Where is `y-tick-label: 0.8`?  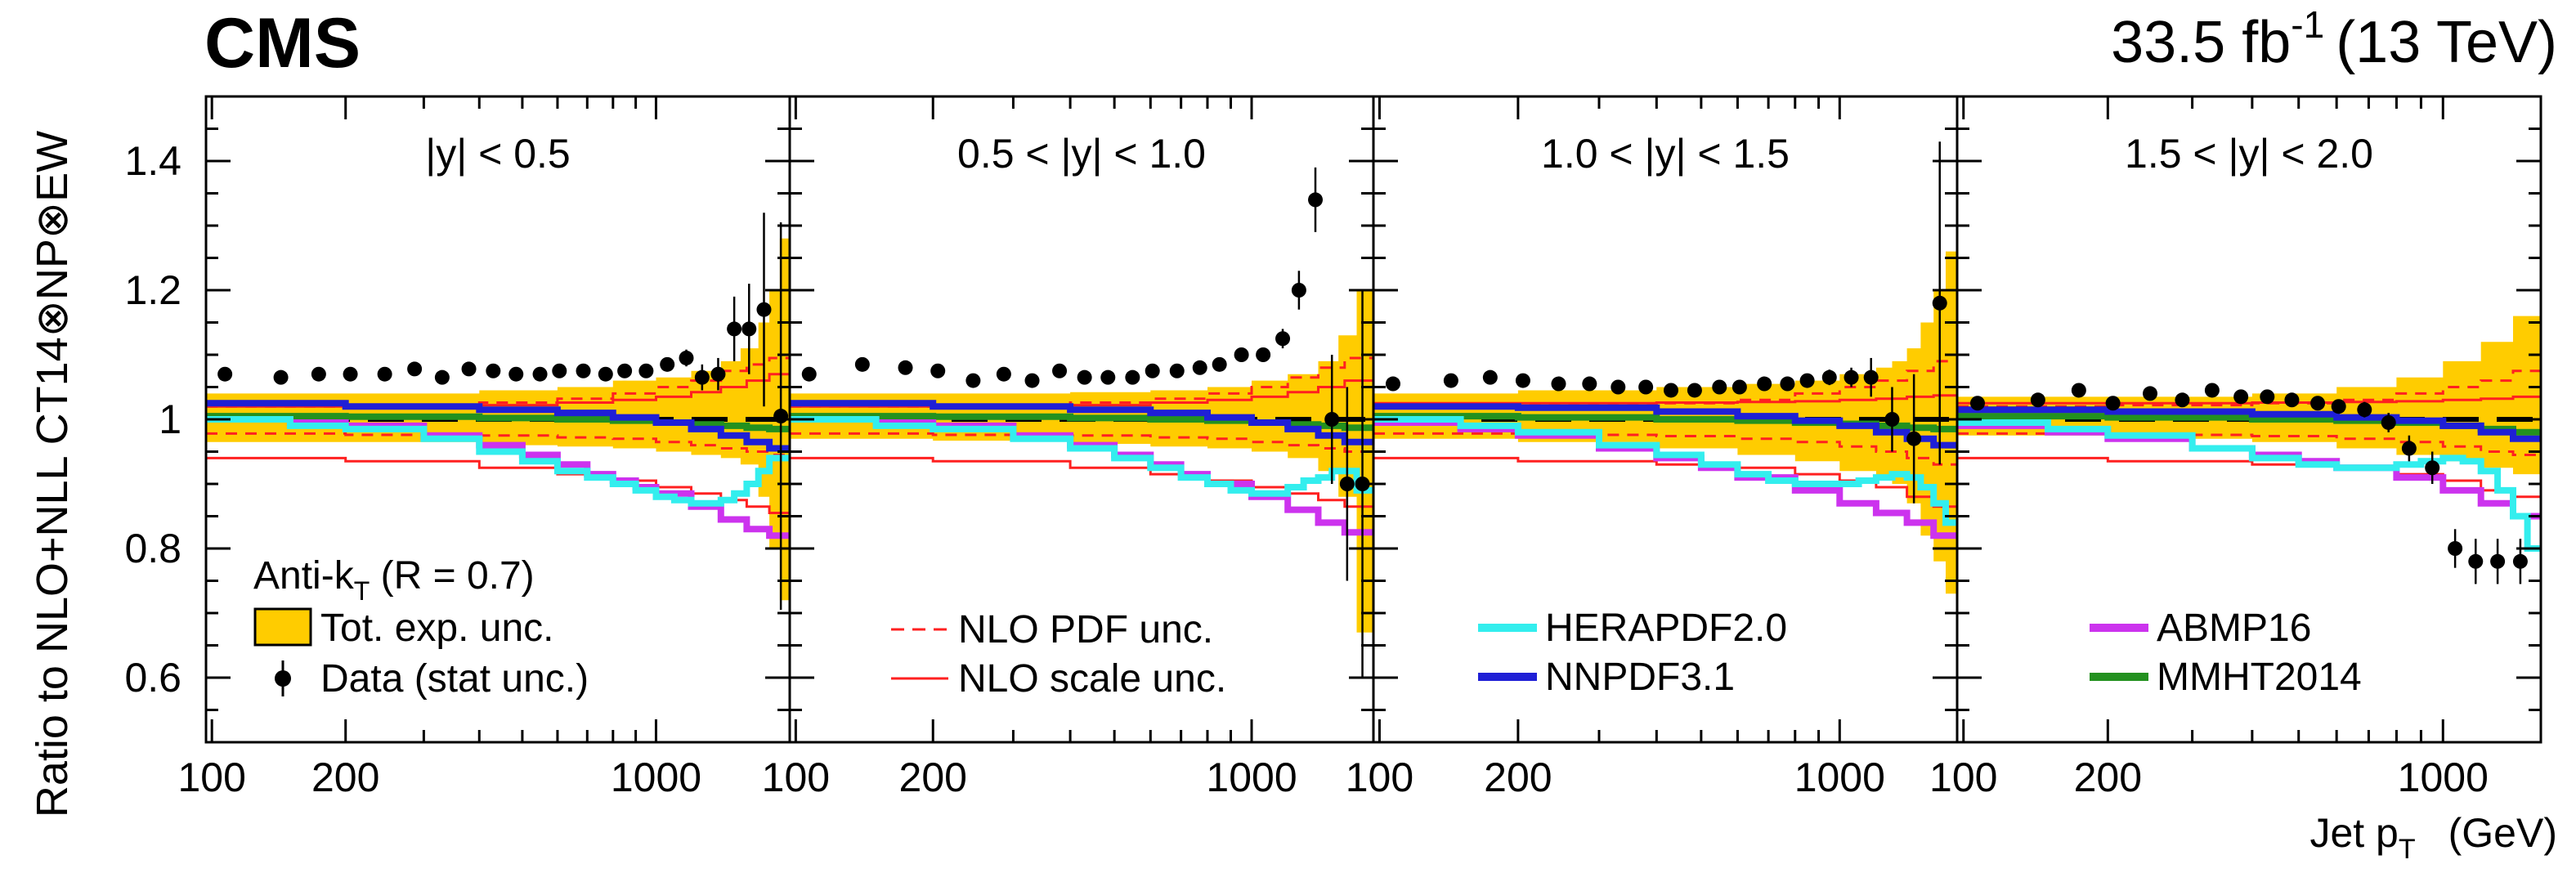
y-tick-label: 0.8 is located at coordinates (152, 548).